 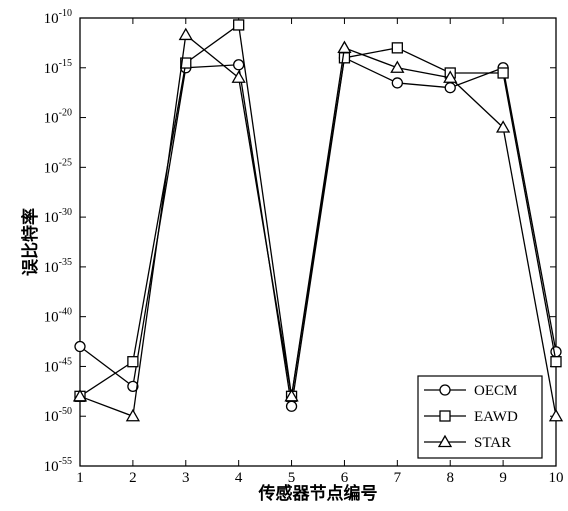 What do you see at coordinates (58, 465) in the screenshot?
I see `y-tick-label: 10-55` at bounding box center [58, 465].